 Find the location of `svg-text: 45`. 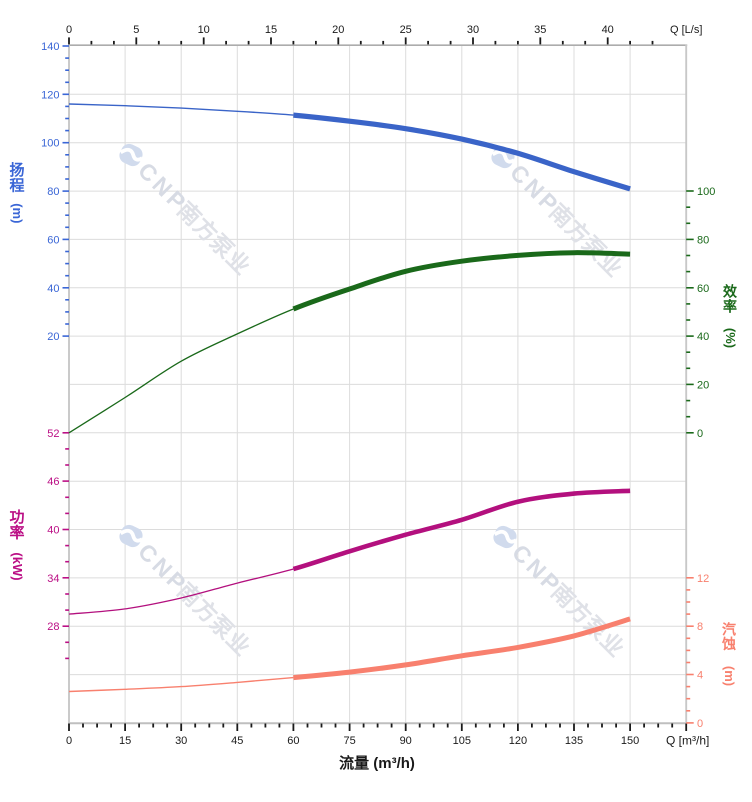

svg-text: 45 is located at coordinates (237, 741).